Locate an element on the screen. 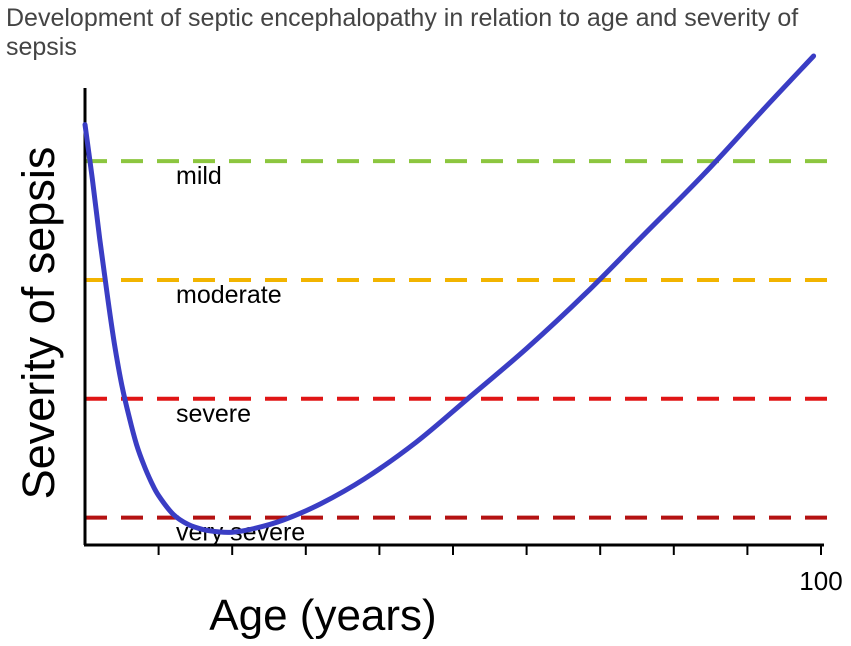 The height and width of the screenshot is (646, 851). x-axis-label: Age (years) is located at coordinates (322, 615).